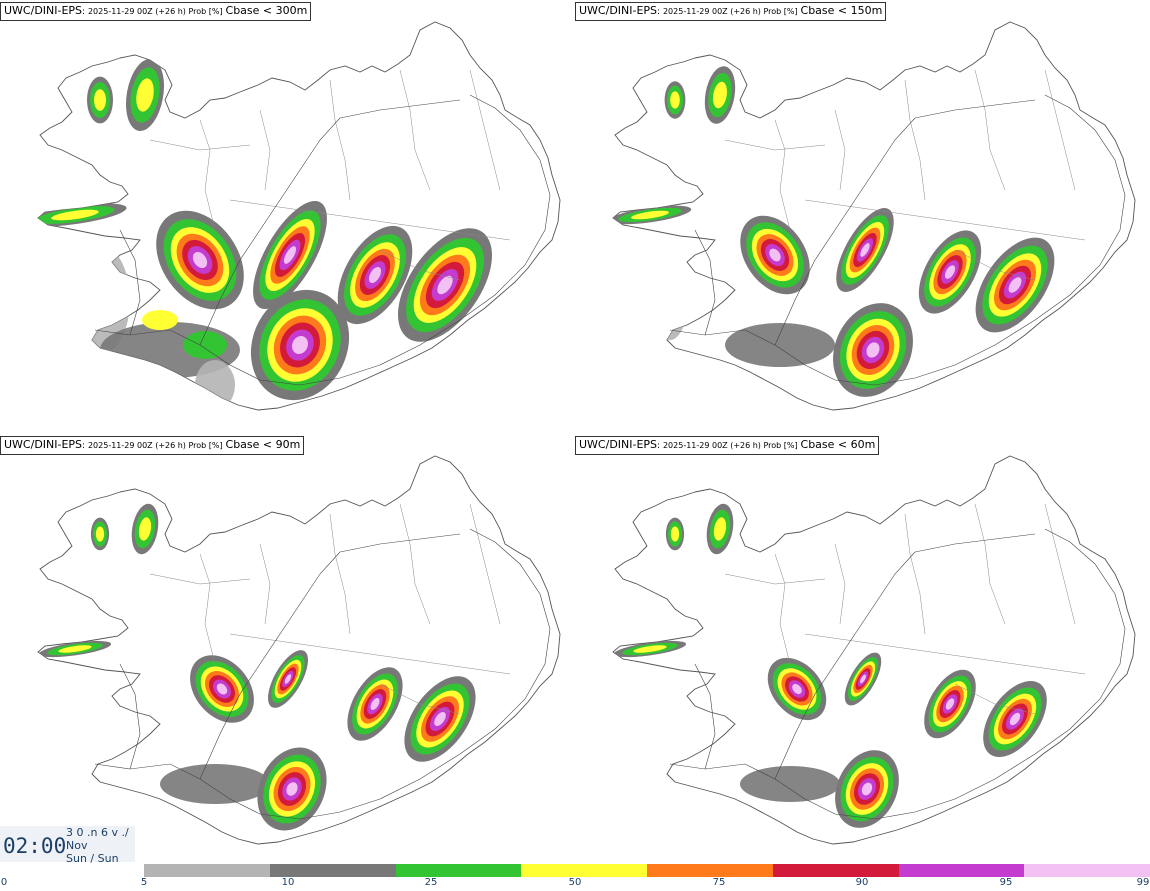 The image size is (1150, 891). Describe the element at coordinates (97, 845) in the screenshot. I see `valid-date: 3 0 .n 6 v ./ Nov Sun / Sun` at that location.